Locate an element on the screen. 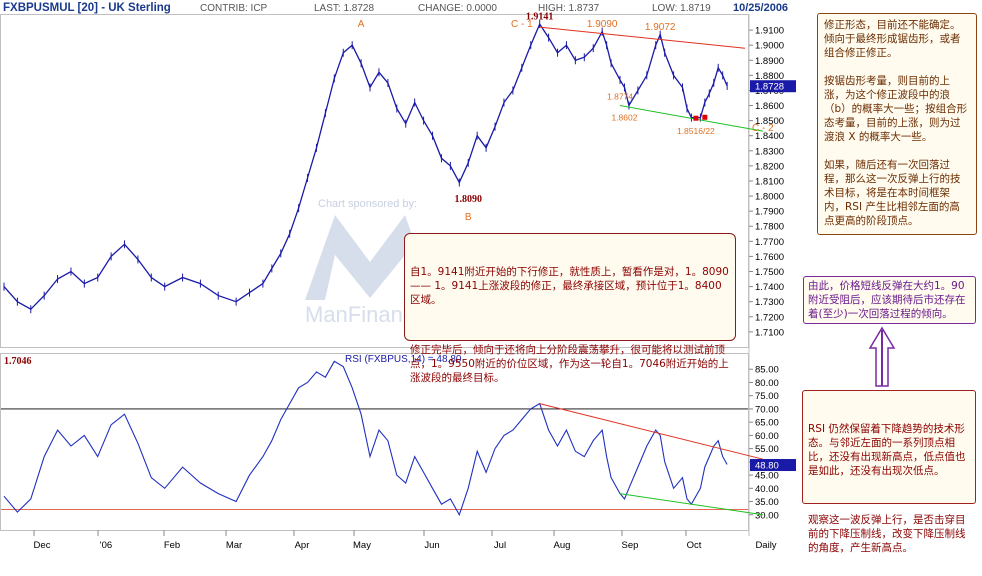 This screenshot has width=982, height=576. price-ytick-label: 1.7800 is located at coordinates (769, 227).